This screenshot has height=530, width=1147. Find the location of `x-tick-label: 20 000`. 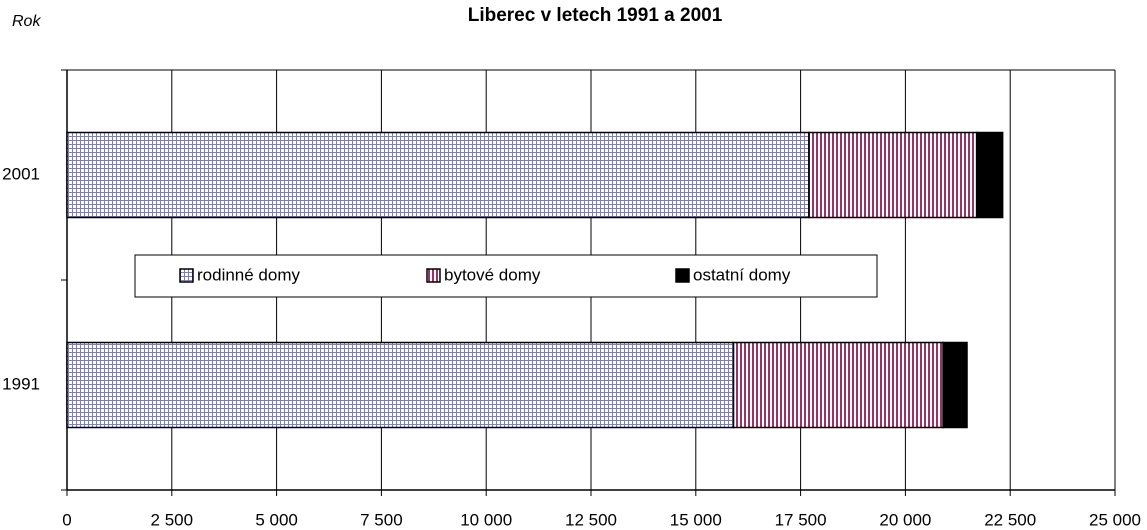

x-tick-label: 20 000 is located at coordinates (905, 519).